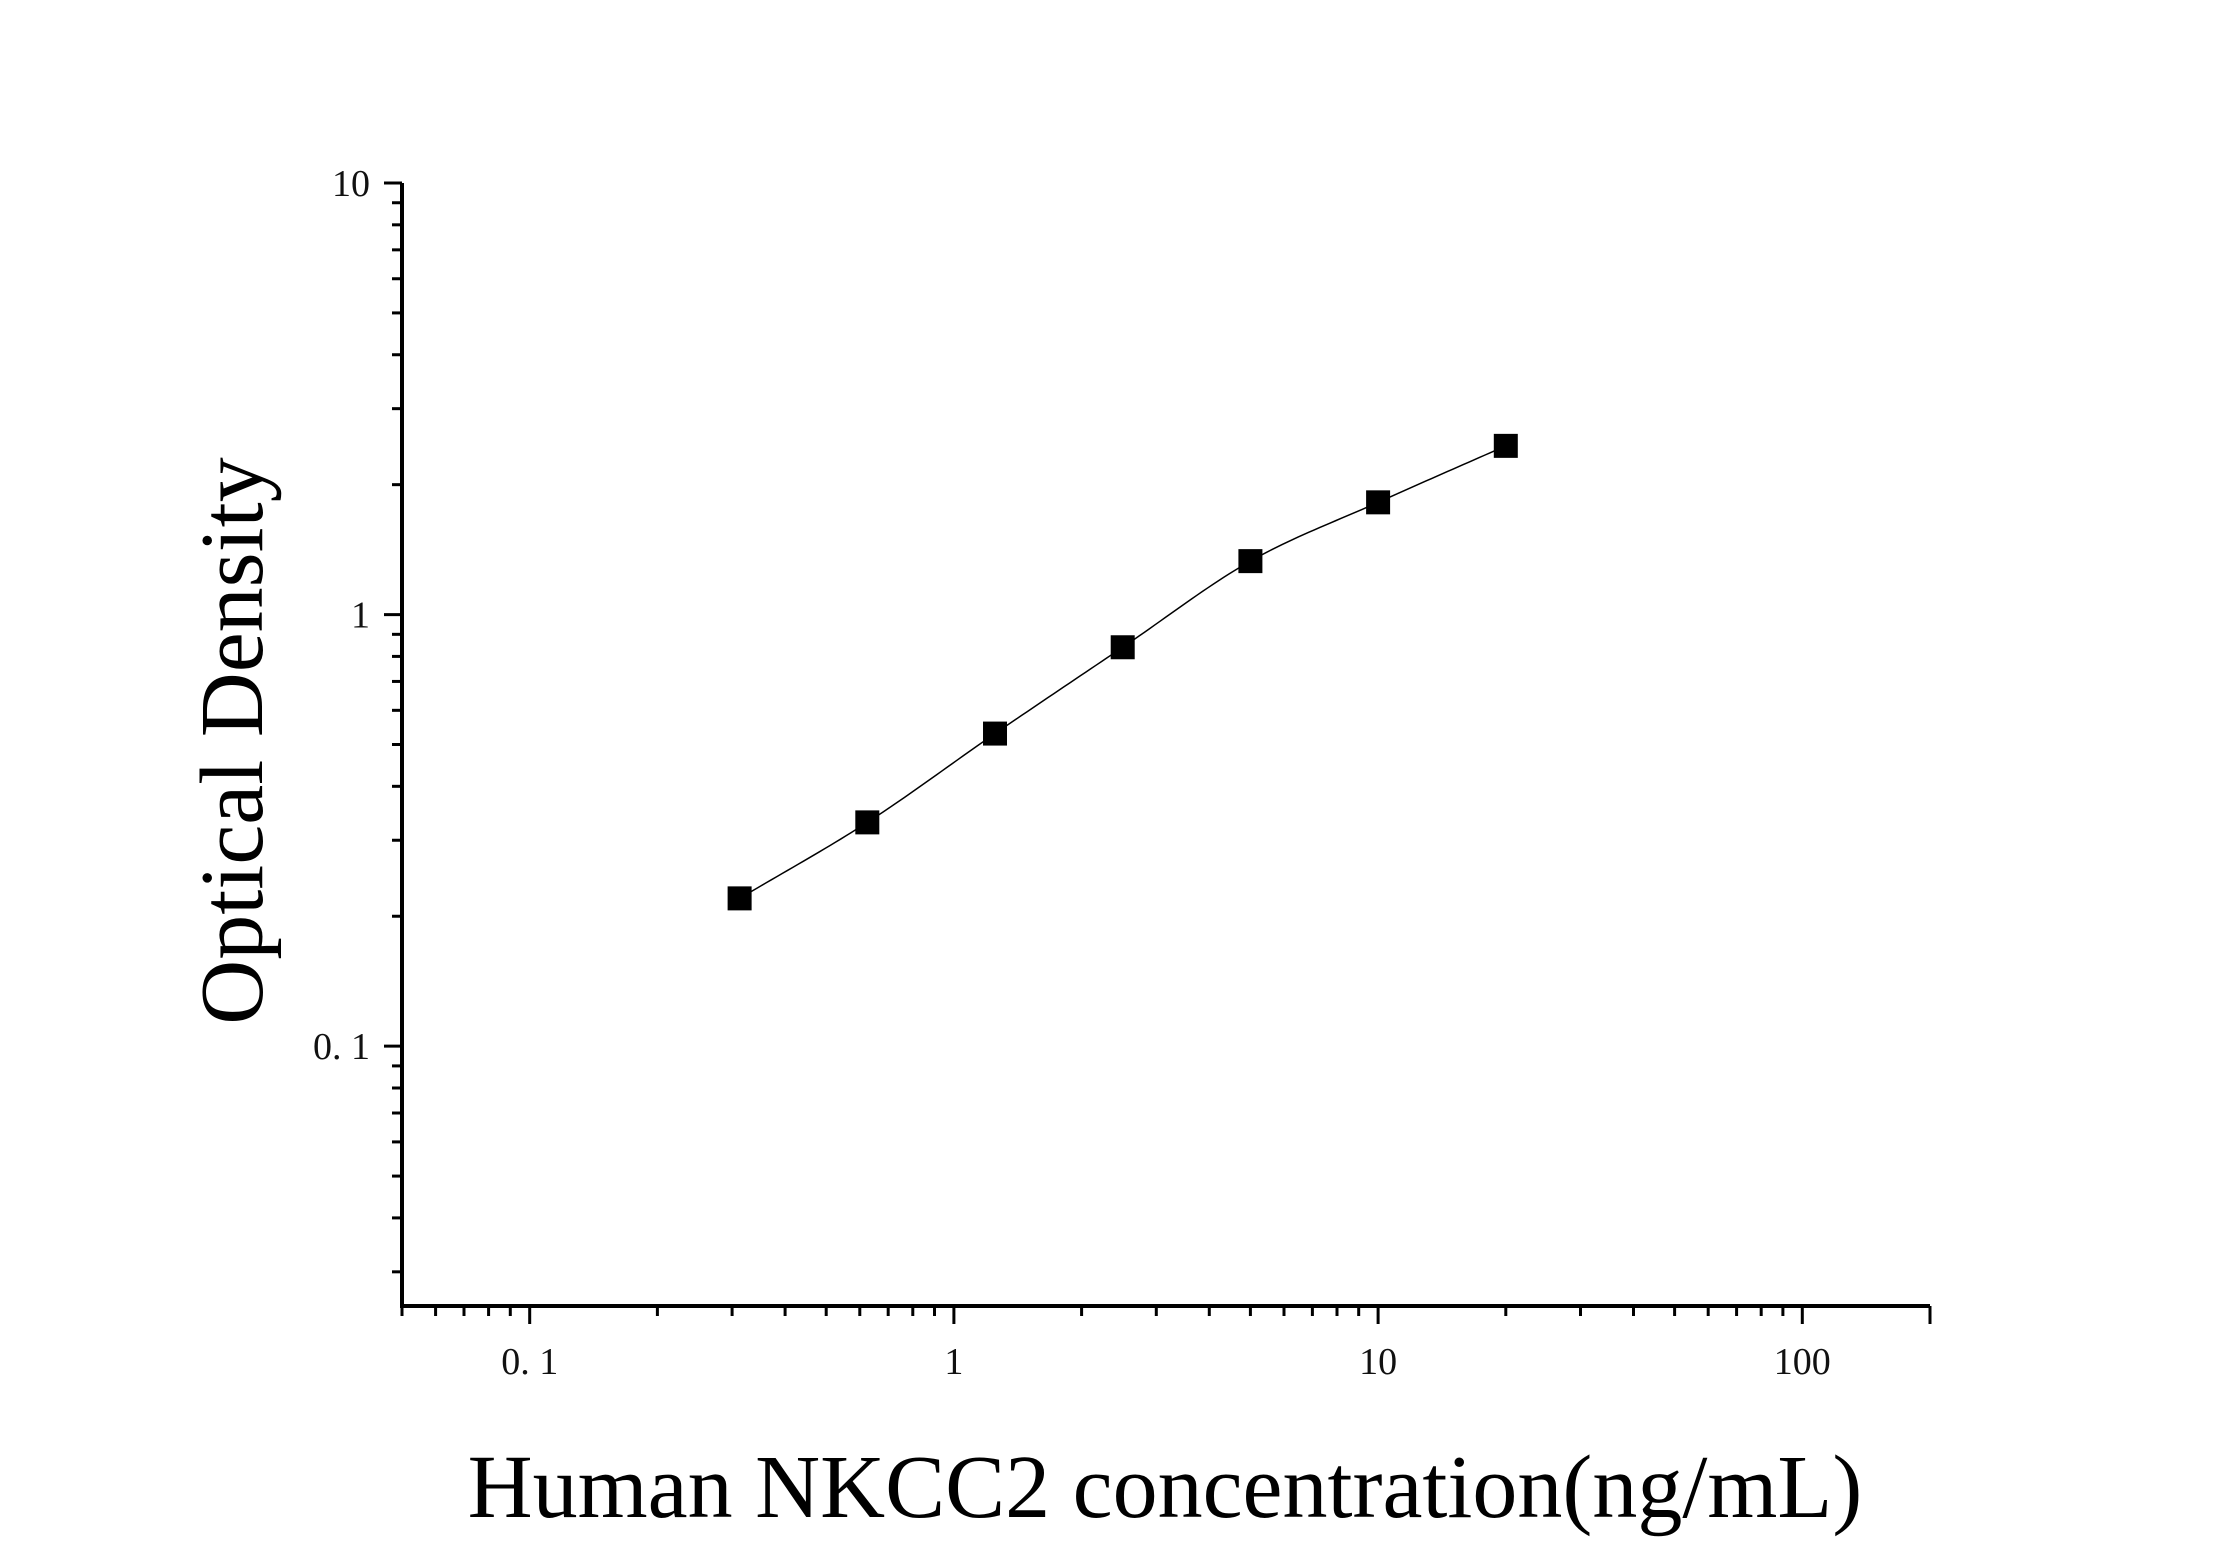 The height and width of the screenshot is (1559, 2231). What do you see at coordinates (351, 184) in the screenshot?
I see `y-tick-label: 10` at bounding box center [351, 184].